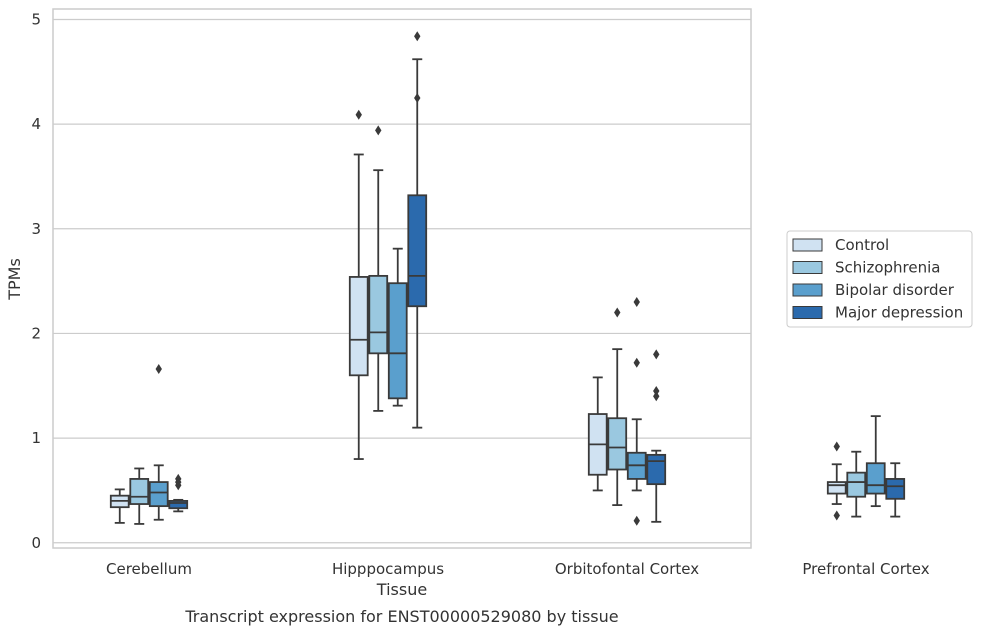 The height and width of the screenshot is (634, 983). Describe the element at coordinates (36, 229) in the screenshot. I see `y-tick-label: 3` at that location.